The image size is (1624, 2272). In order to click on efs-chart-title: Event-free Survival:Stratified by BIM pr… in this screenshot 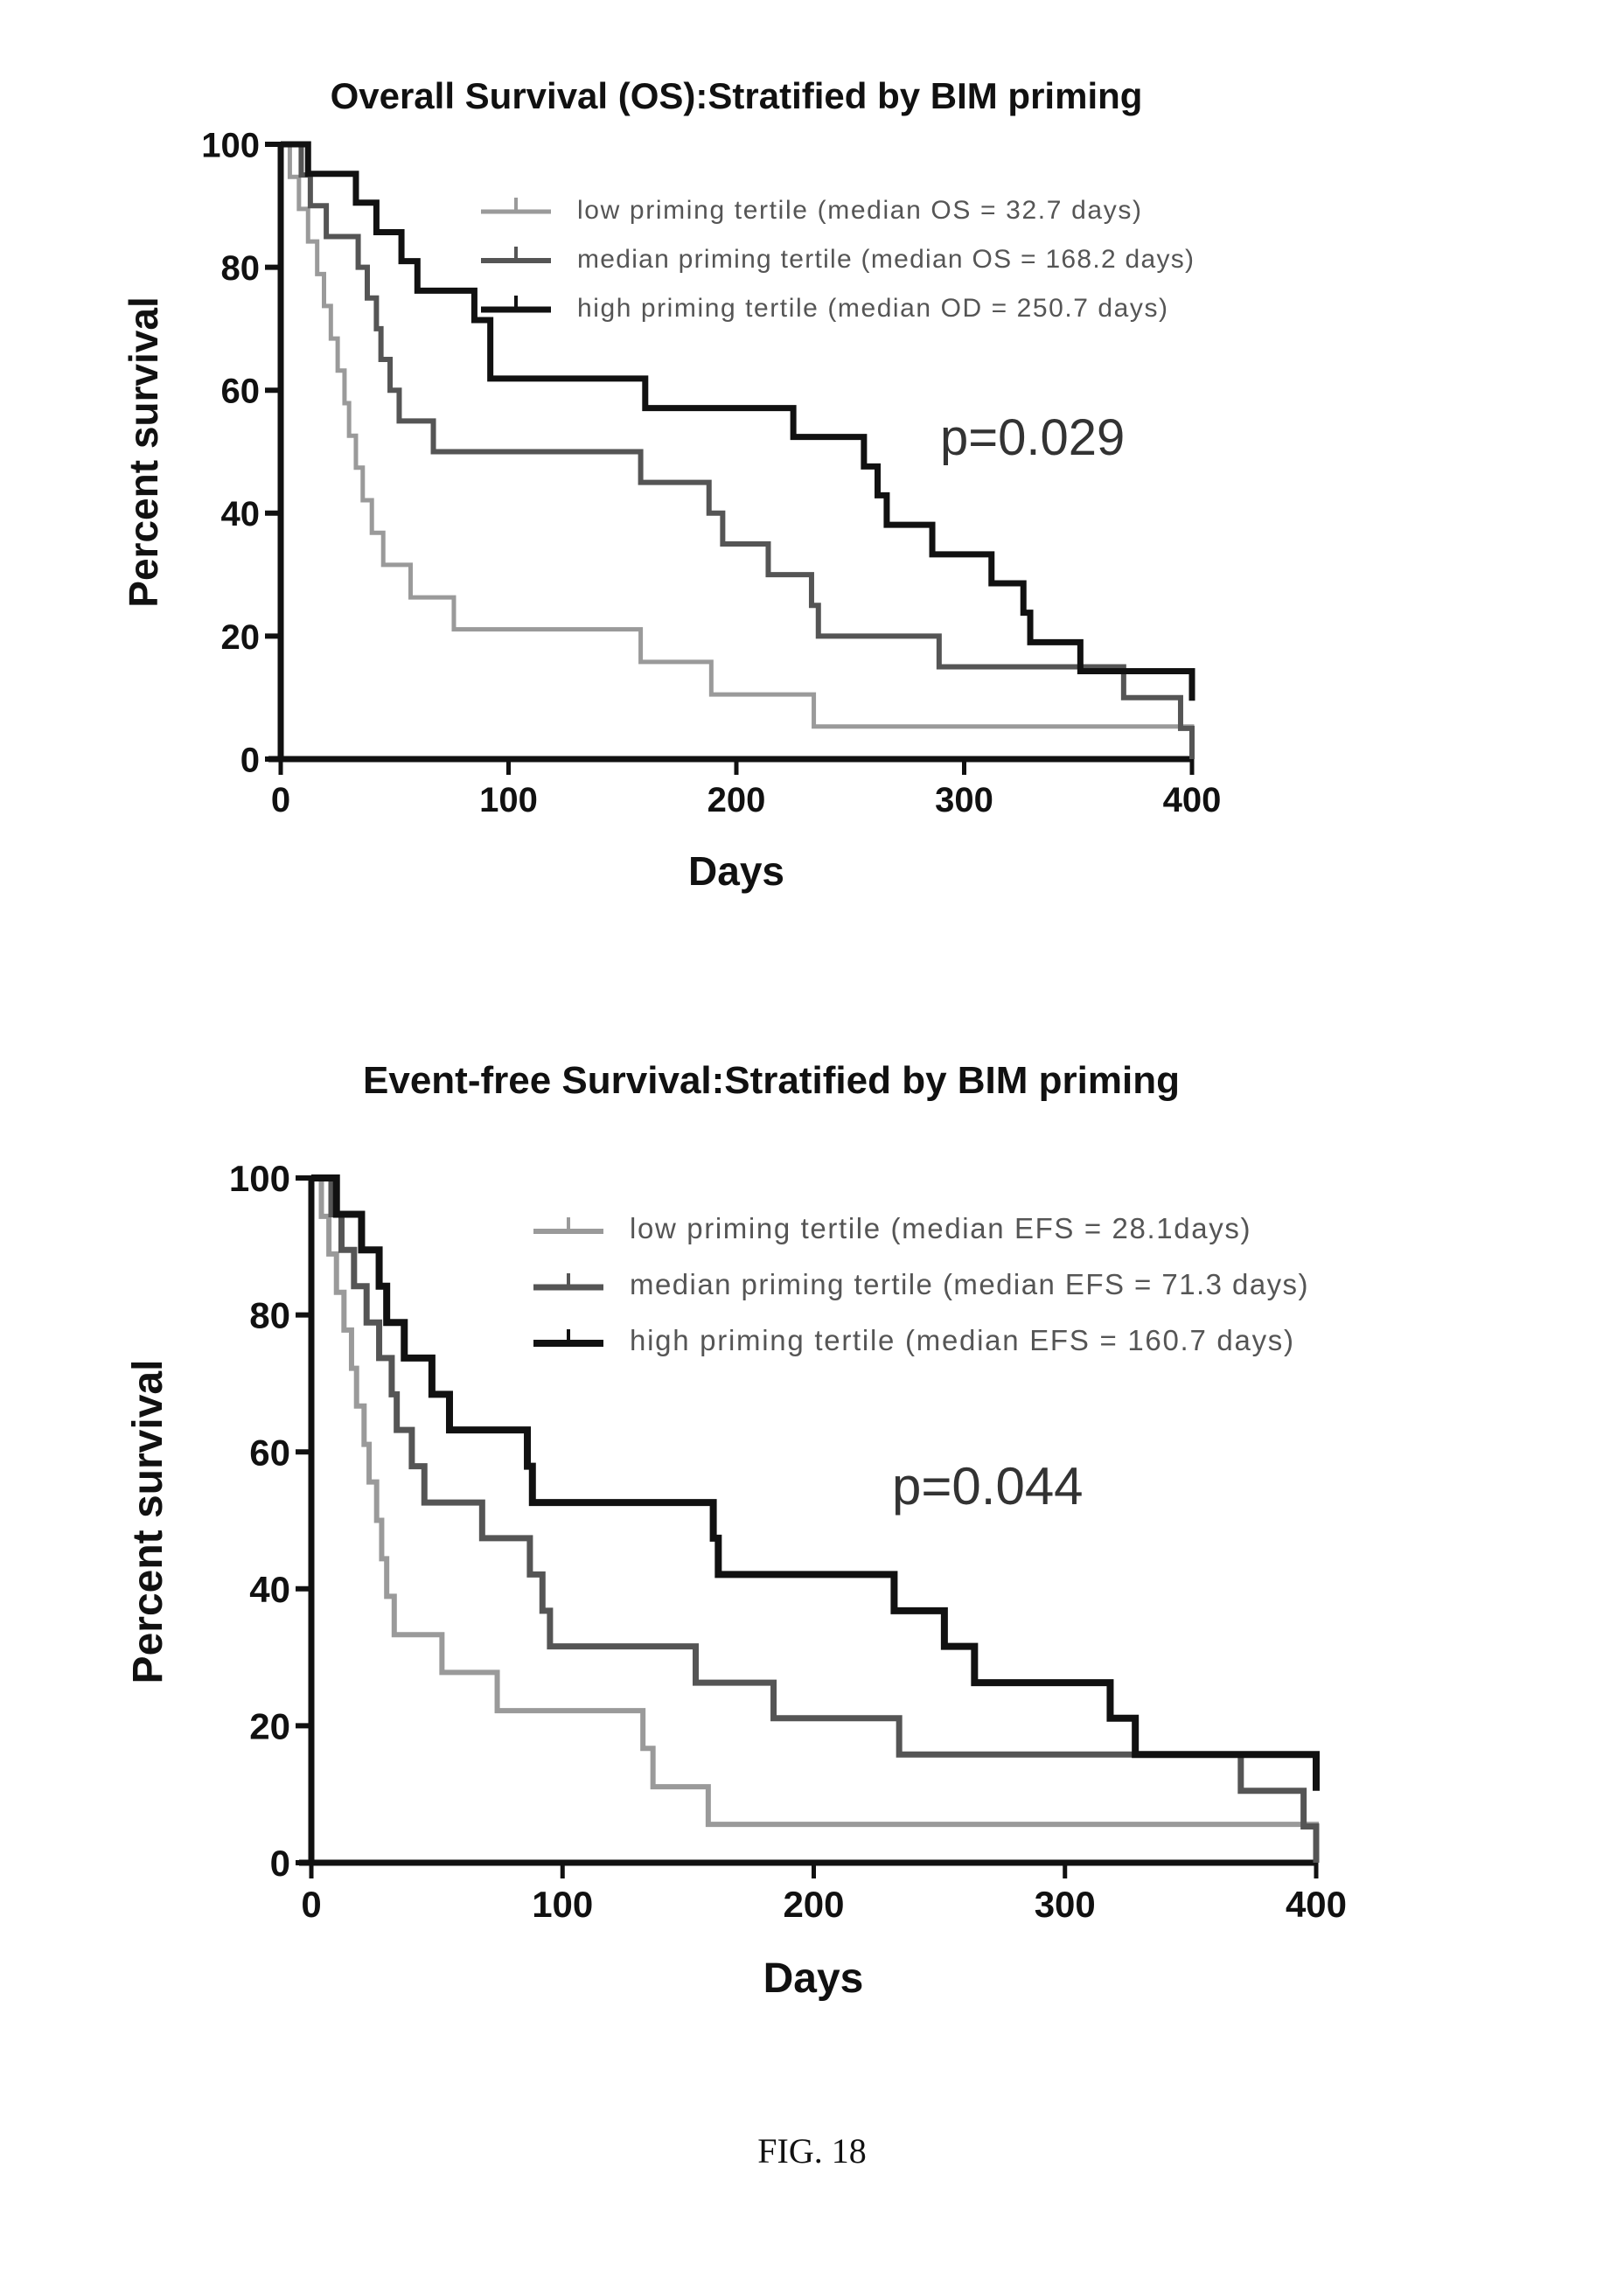, I will do `click(771, 1080)`.